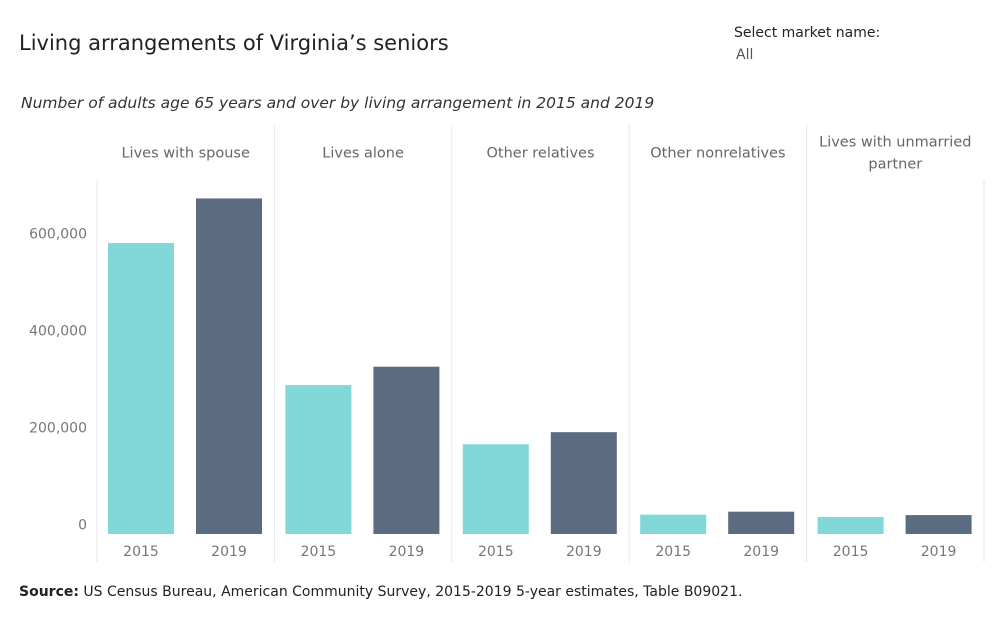  What do you see at coordinates (895, 165) in the screenshot?
I see `panel-header-label: partner` at bounding box center [895, 165].